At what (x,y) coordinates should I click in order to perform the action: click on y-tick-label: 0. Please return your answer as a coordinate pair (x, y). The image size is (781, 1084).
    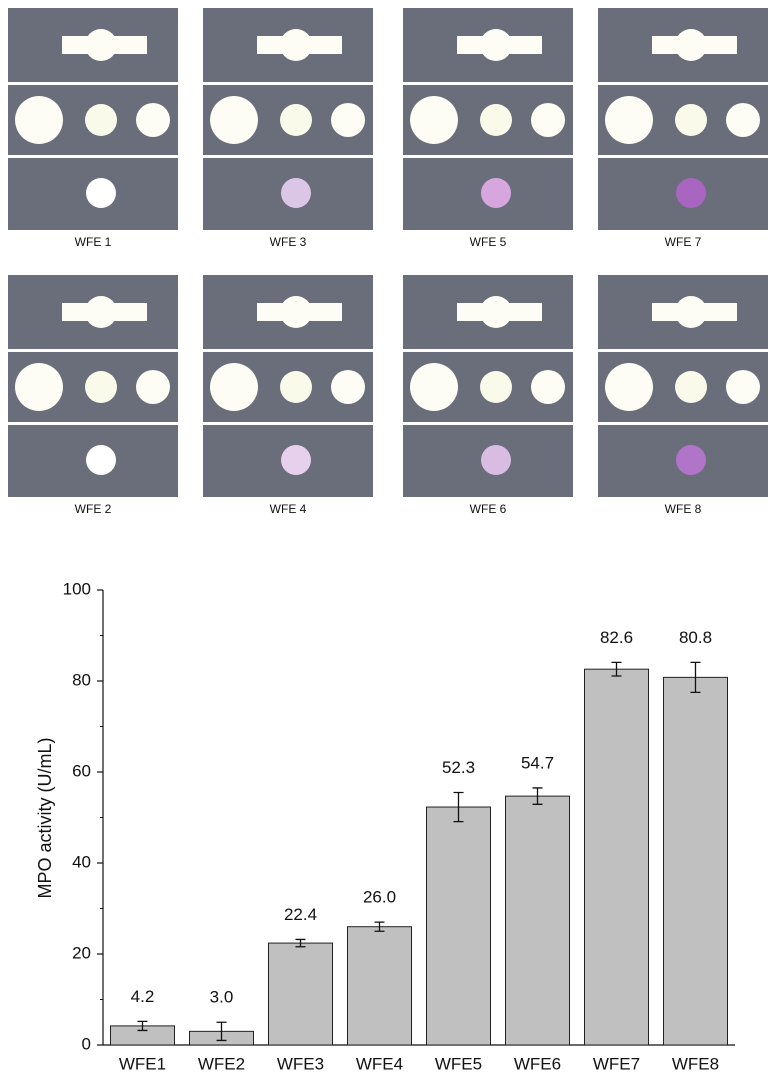
    Looking at the image, I should click on (86, 1043).